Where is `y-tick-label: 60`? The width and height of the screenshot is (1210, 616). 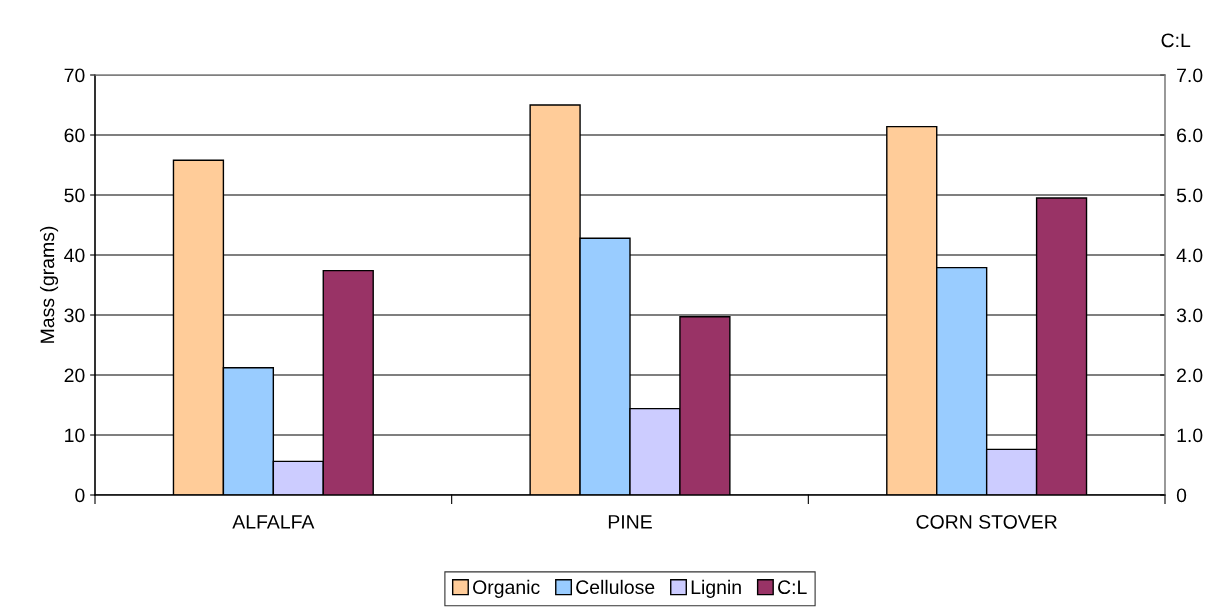
y-tick-label: 60 is located at coordinates (74, 135).